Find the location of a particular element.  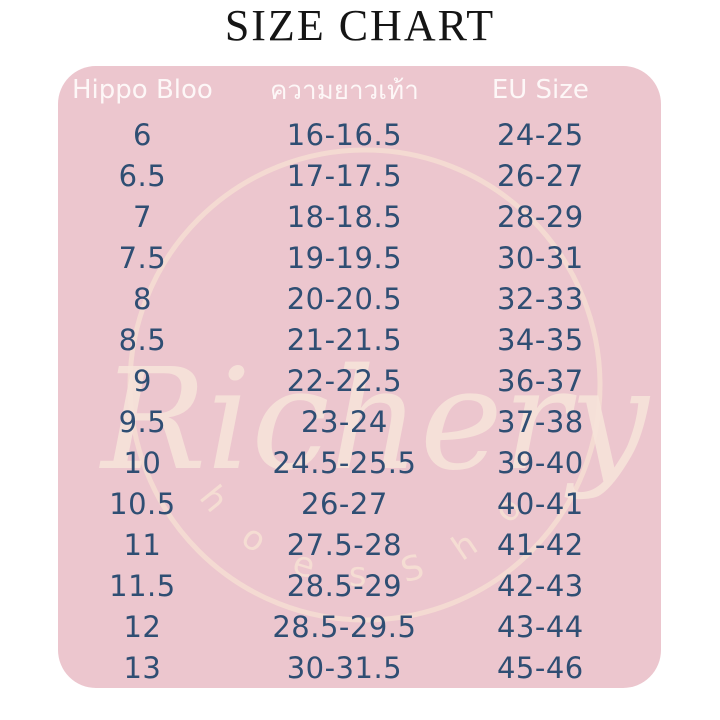

table-row: 6.5 17-17.5 26-27 is located at coordinates (359, 175).